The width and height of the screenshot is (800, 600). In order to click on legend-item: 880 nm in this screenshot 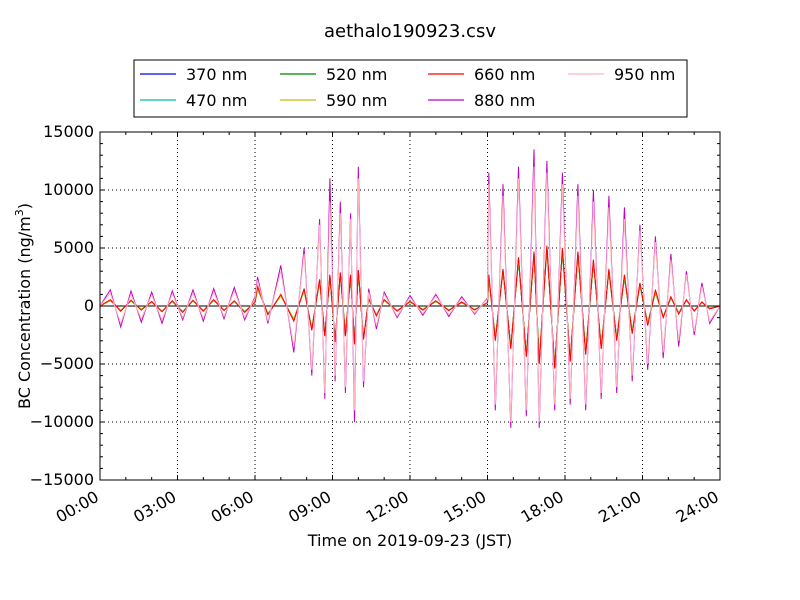, I will do `click(481, 100)`.